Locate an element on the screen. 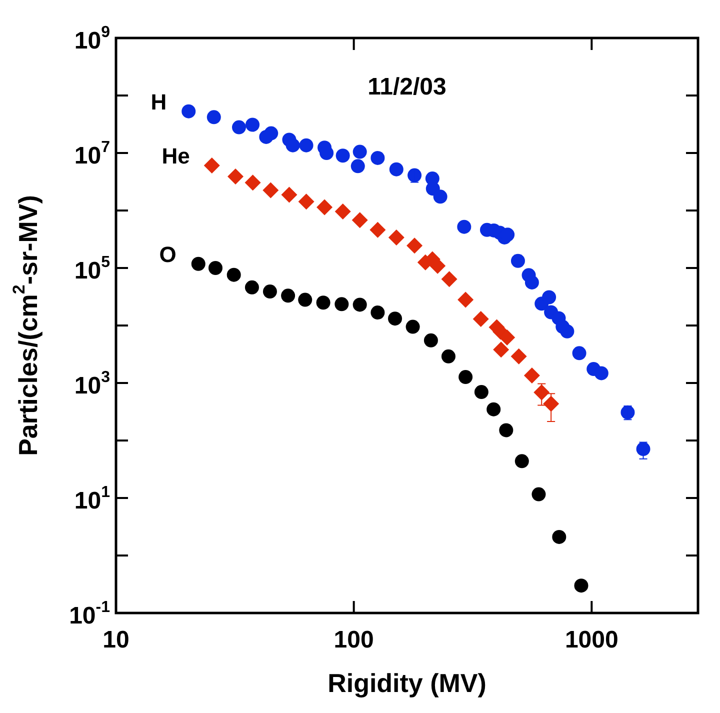 This screenshot has width=720, height=713. series-label: H is located at coordinates (158, 101).